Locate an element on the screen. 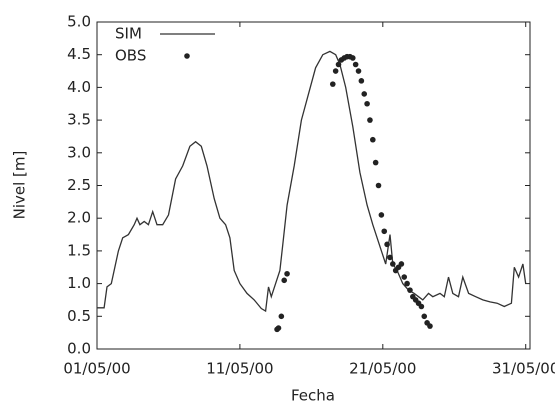 The height and width of the screenshot is (403, 555). x-axis-label: Fecha is located at coordinates (313, 395).